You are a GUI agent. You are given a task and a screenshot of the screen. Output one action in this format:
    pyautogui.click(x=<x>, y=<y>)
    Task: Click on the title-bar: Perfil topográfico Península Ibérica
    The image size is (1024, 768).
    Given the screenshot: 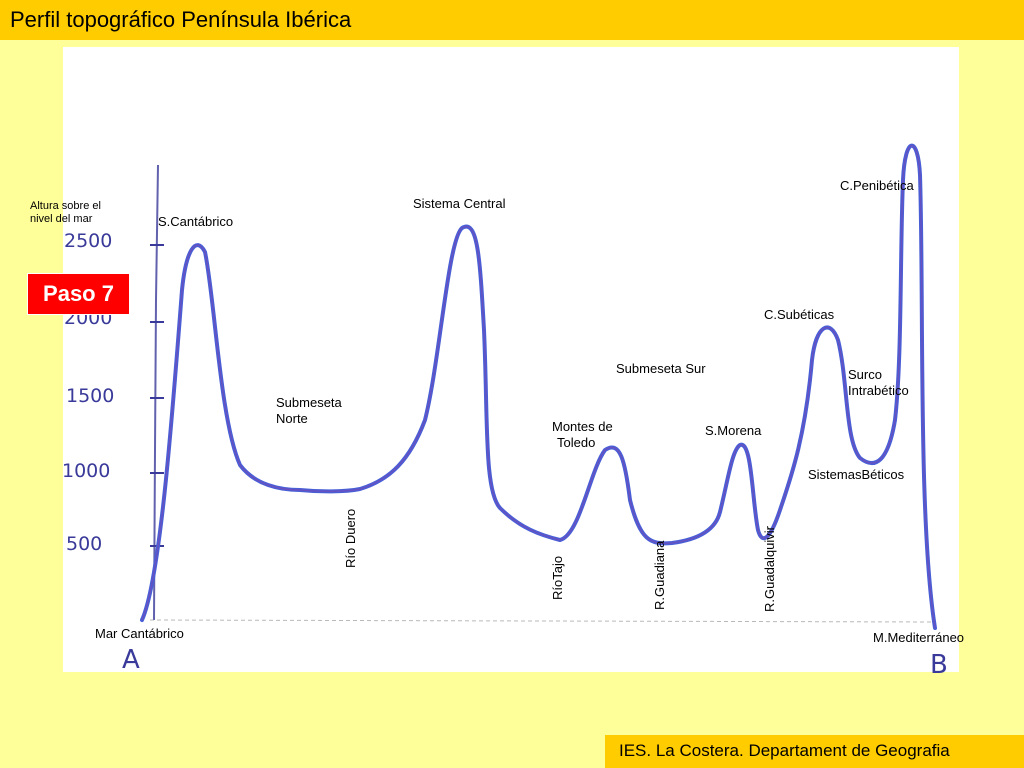 What is the action you would take?
    pyautogui.click(x=512, y=20)
    